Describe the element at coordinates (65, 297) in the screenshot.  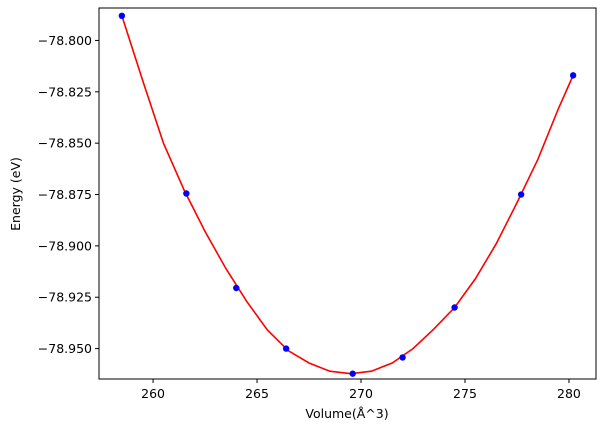
I see `y-tick-label: −78.925` at that location.